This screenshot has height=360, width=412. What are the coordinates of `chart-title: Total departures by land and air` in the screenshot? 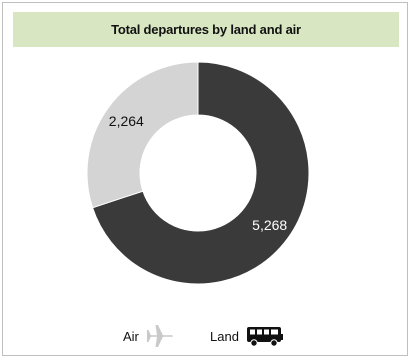 It's located at (206, 29).